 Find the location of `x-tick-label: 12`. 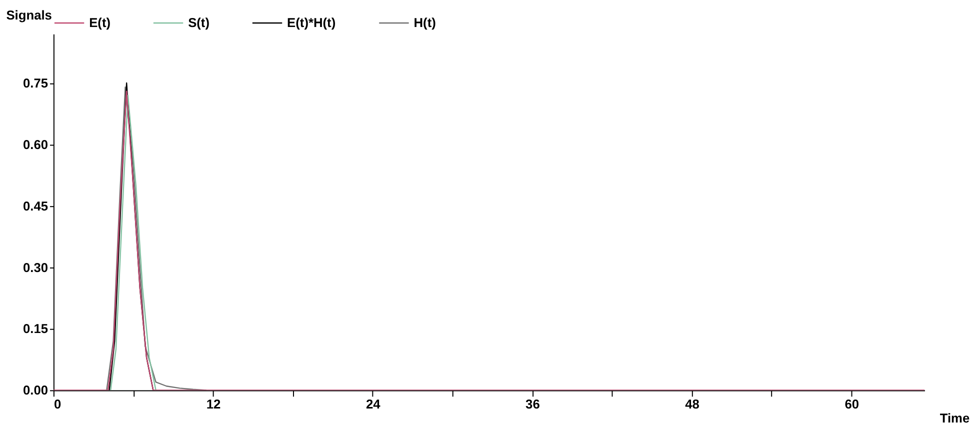

x-tick-label: 12 is located at coordinates (213, 404).